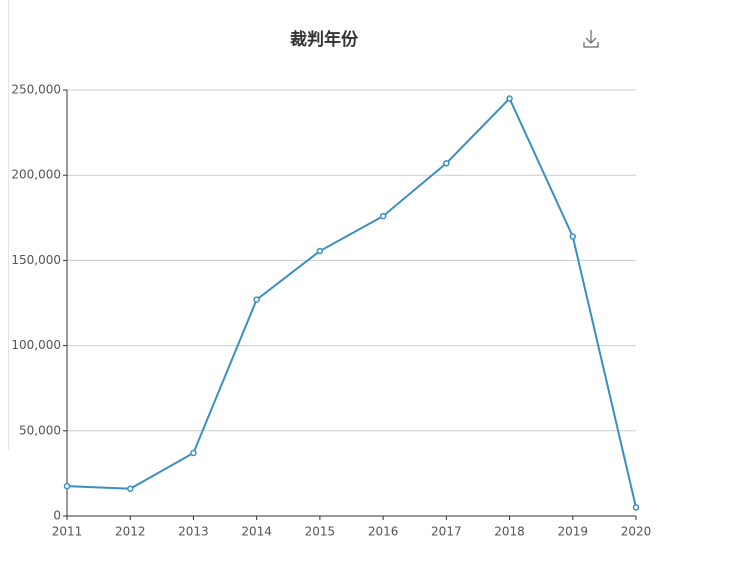  What do you see at coordinates (130, 532) in the screenshot?
I see `x-tick-label: 2012` at bounding box center [130, 532].